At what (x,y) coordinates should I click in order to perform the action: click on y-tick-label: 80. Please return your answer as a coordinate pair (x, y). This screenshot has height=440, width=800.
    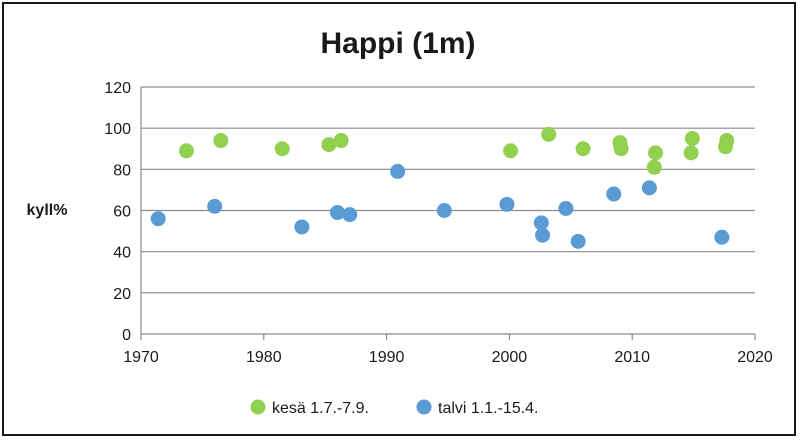
    Looking at the image, I should click on (122, 170).